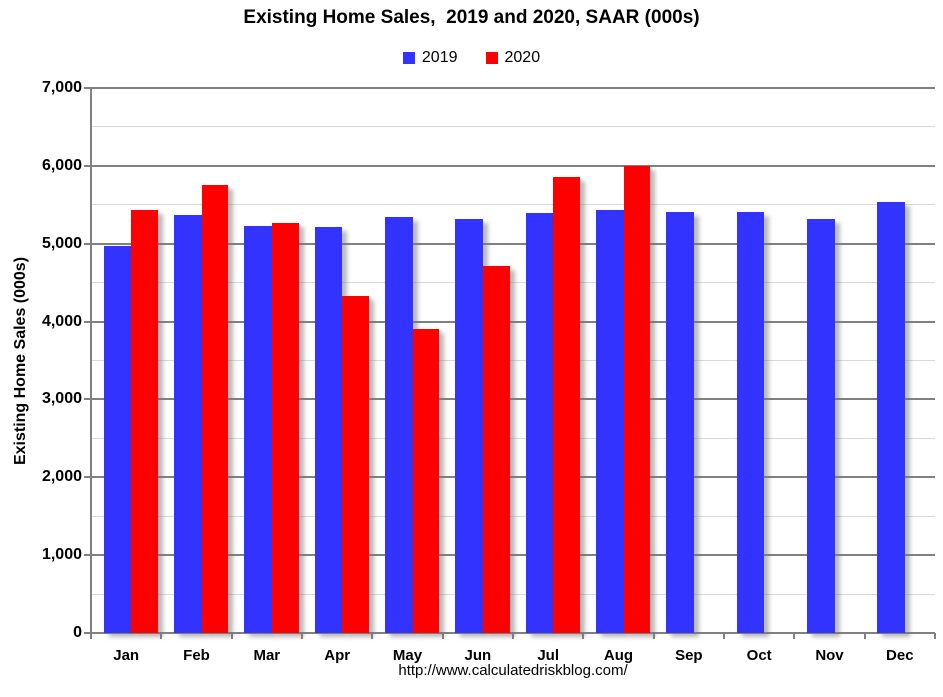 This screenshot has height=697, width=943. Describe the element at coordinates (439, 57) in the screenshot. I see `legend-label-2019: 2019` at that location.